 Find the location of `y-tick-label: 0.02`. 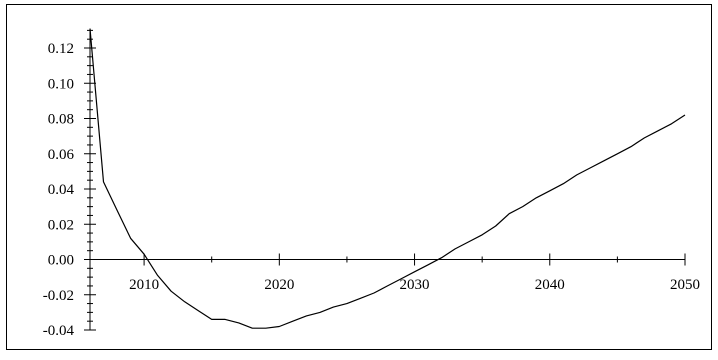

y-tick-label: 0.02 is located at coordinates (61, 225).